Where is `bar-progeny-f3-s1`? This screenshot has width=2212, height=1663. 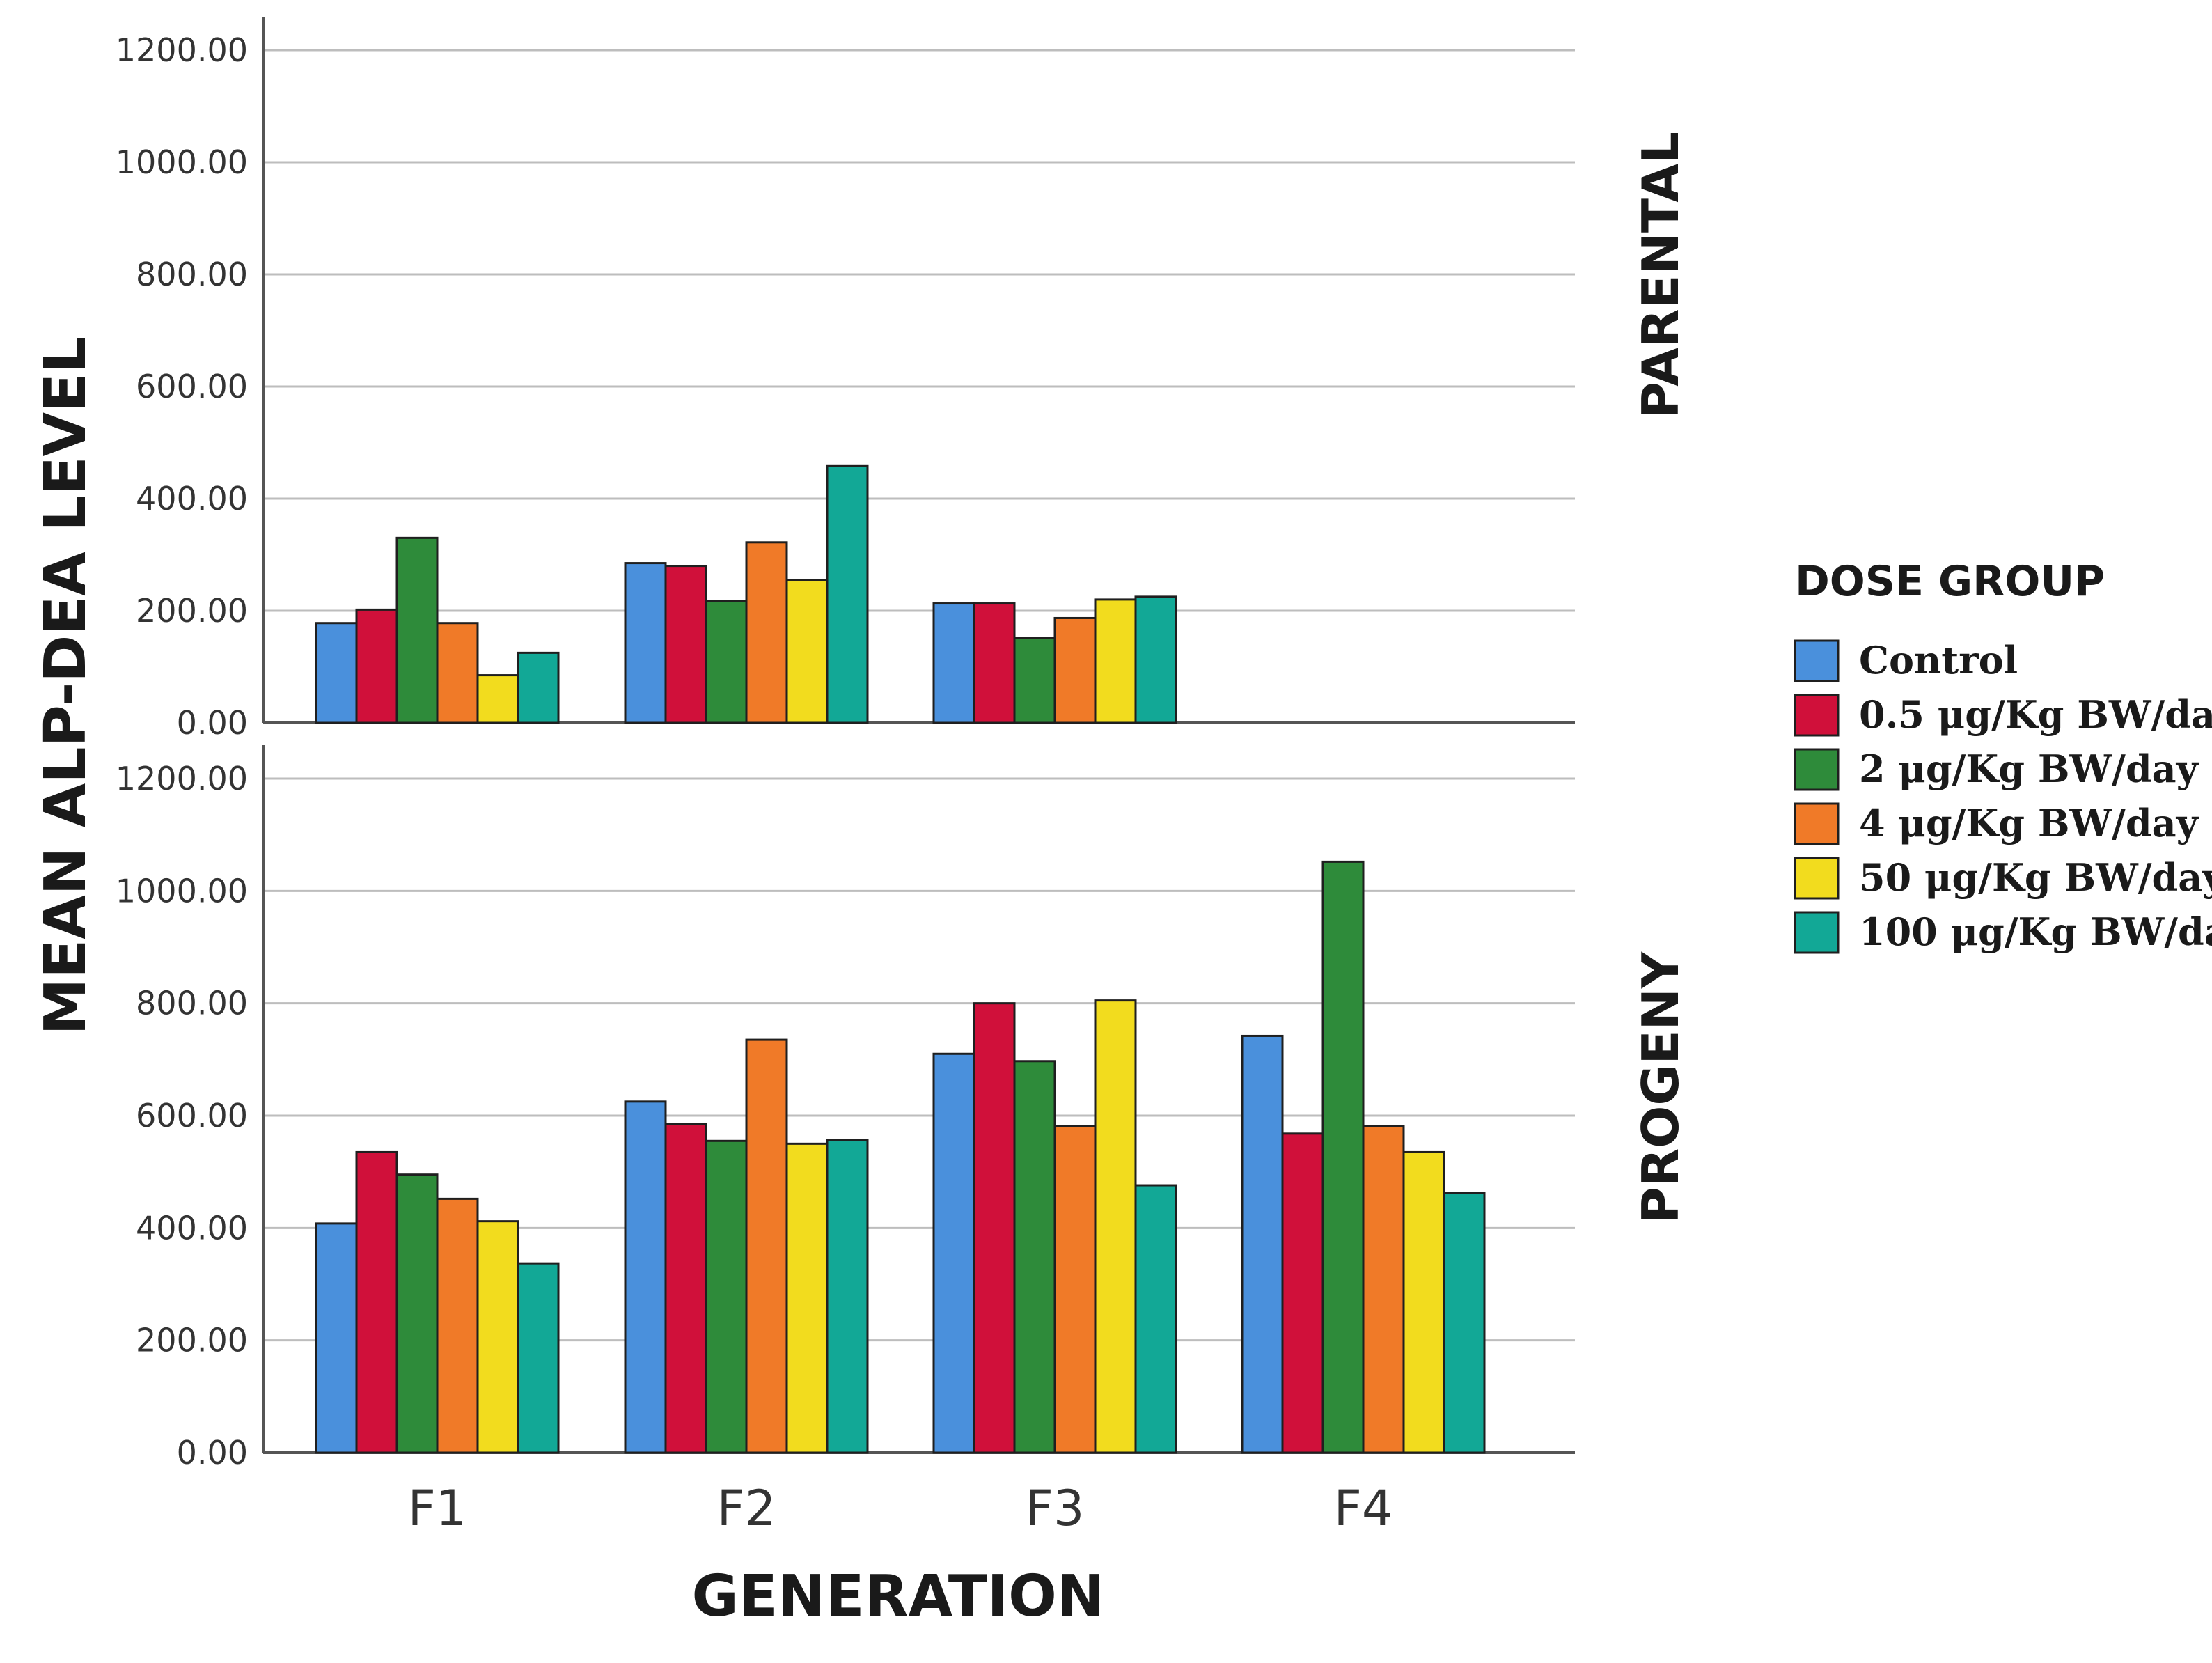 bar-progeny-f3-s1 is located at coordinates (994, 1228).